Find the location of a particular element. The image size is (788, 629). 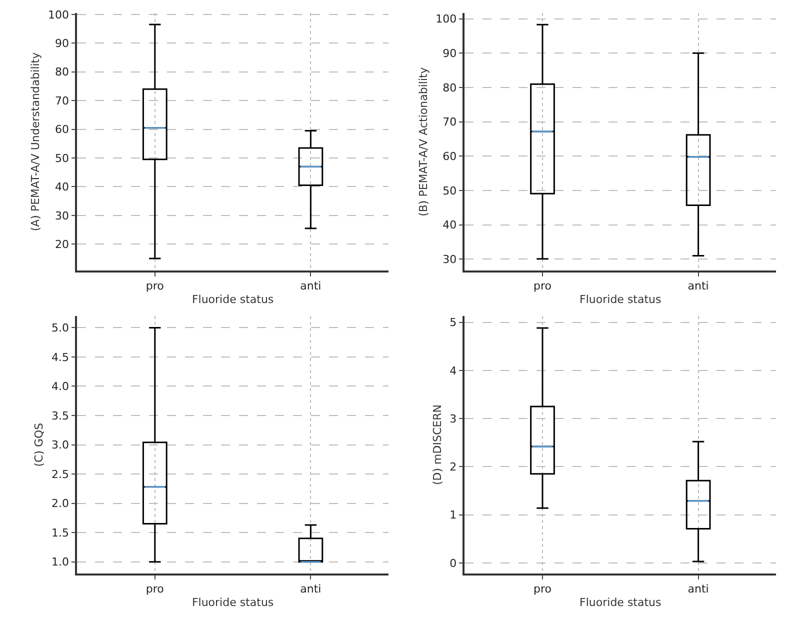

y-tick-label: 3.5 is located at coordinates (61, 415).